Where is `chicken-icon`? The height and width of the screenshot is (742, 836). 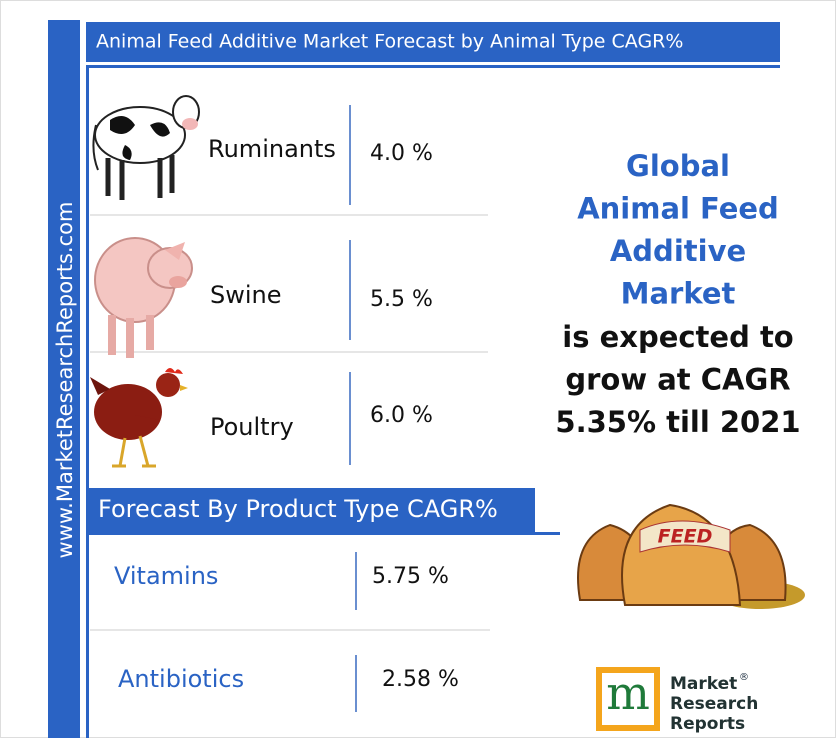 chicken-icon is located at coordinates (139, 418).